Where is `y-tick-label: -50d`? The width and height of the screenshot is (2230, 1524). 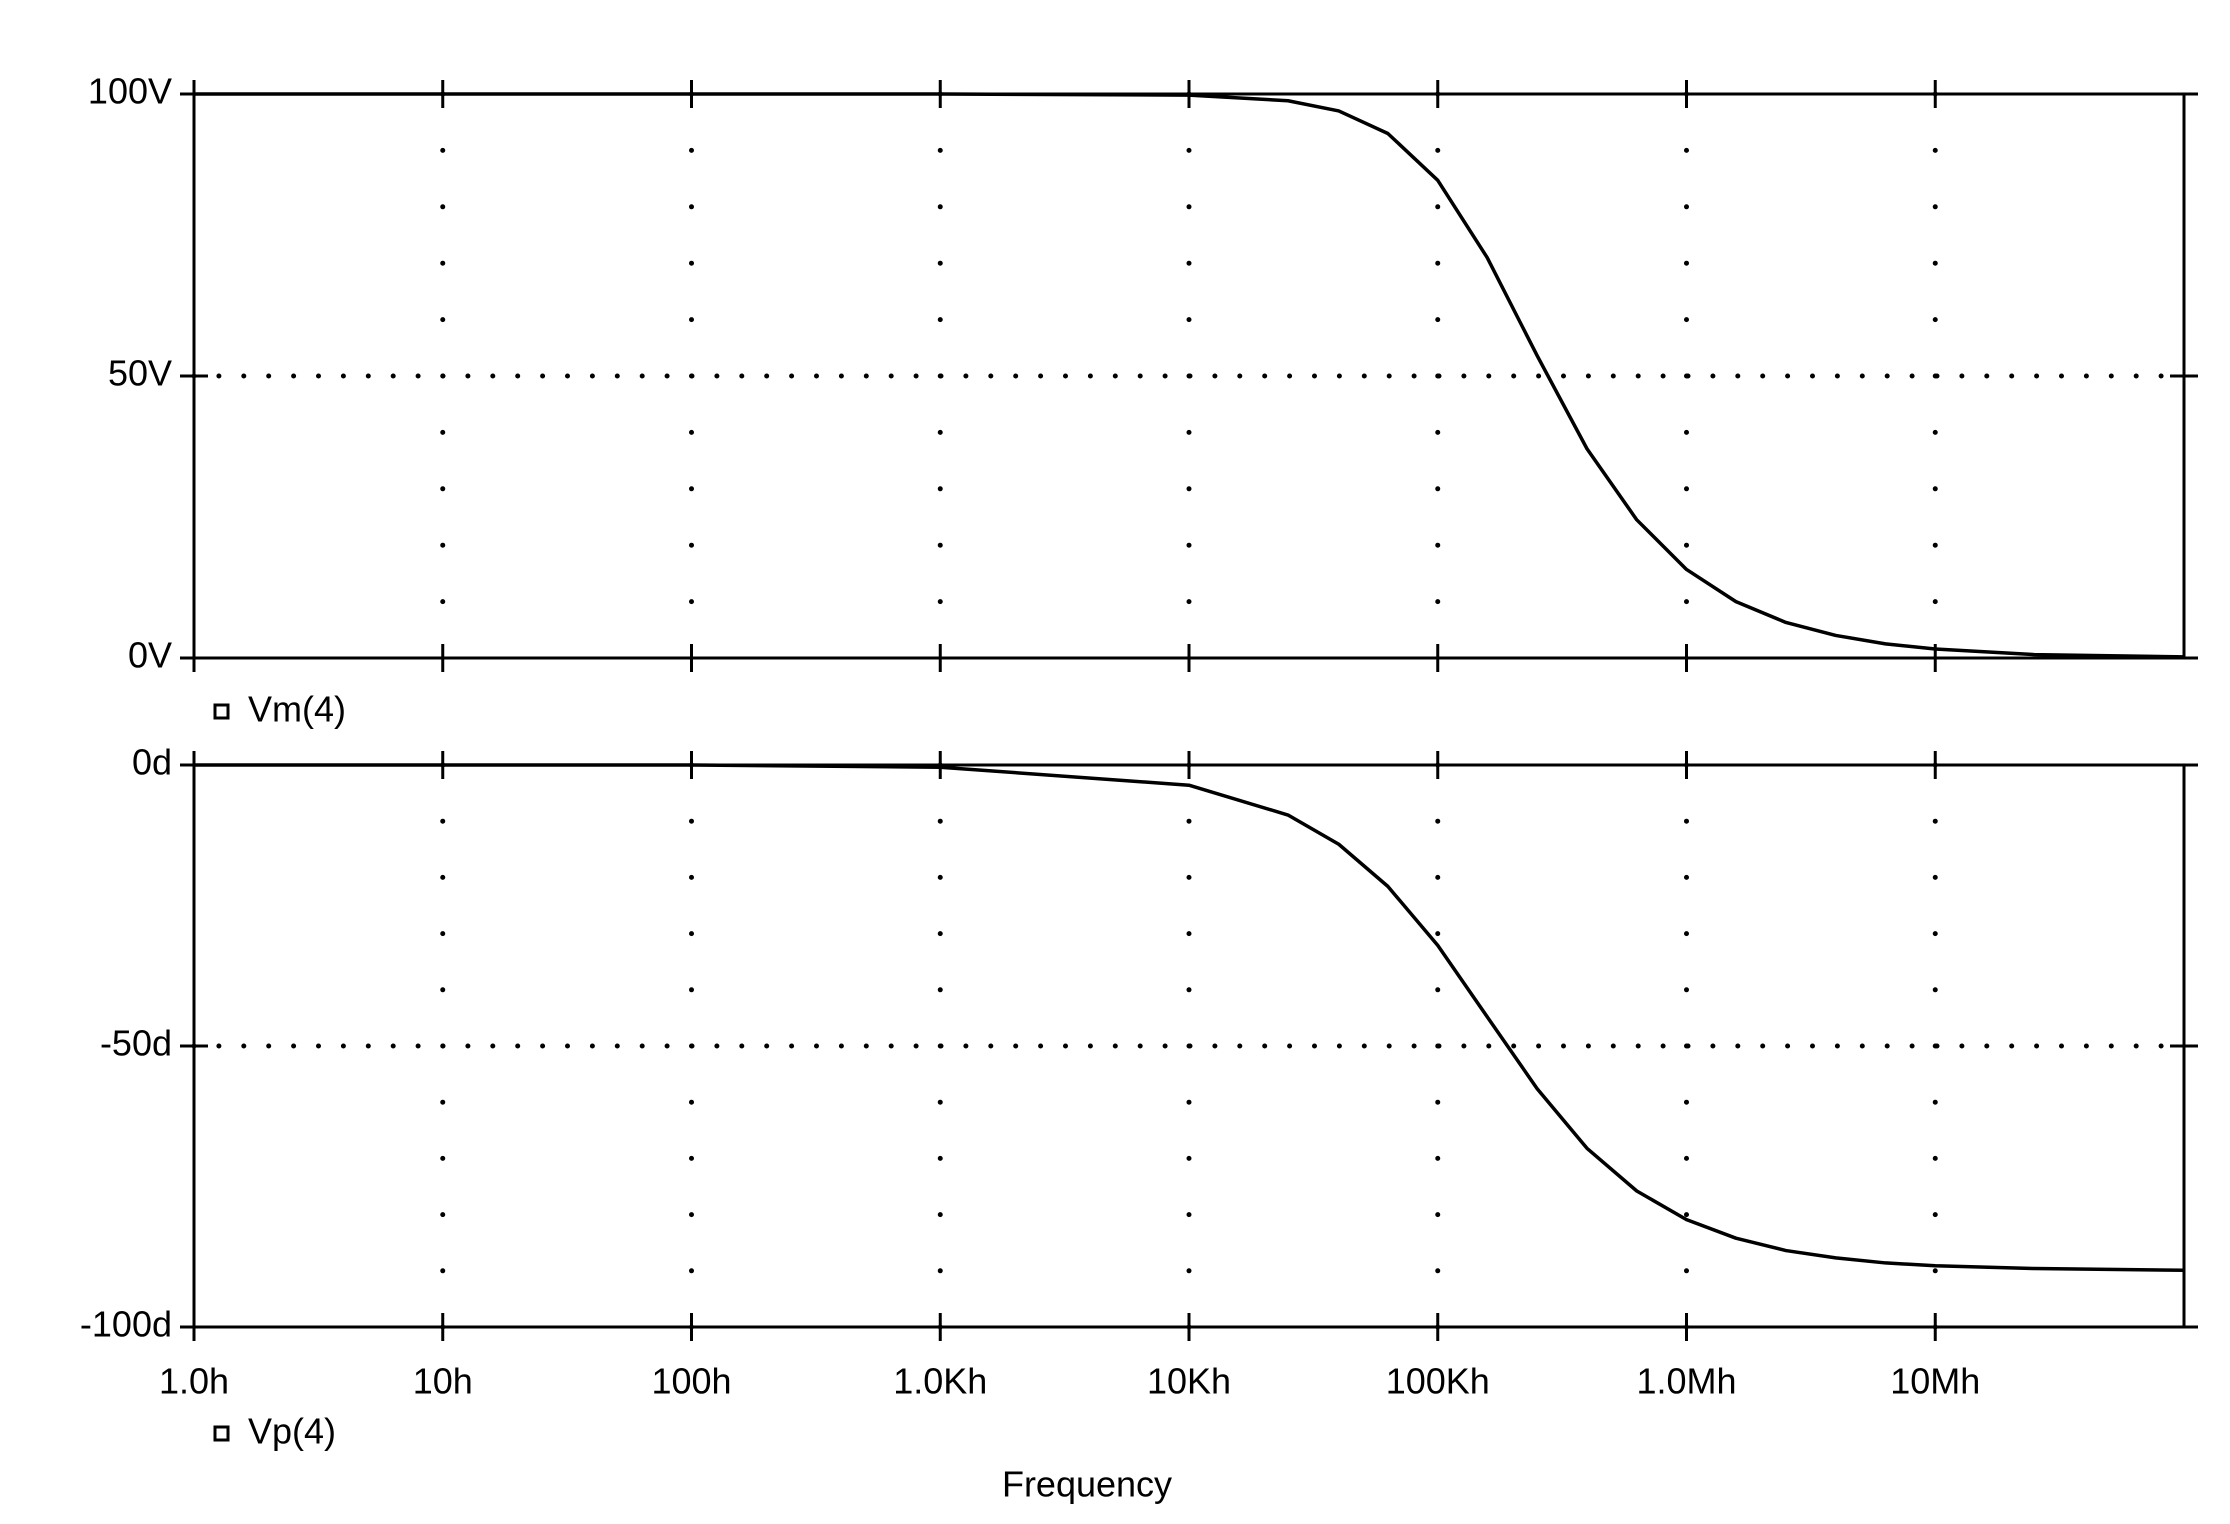
y-tick-label: -50d is located at coordinates (136, 1043).